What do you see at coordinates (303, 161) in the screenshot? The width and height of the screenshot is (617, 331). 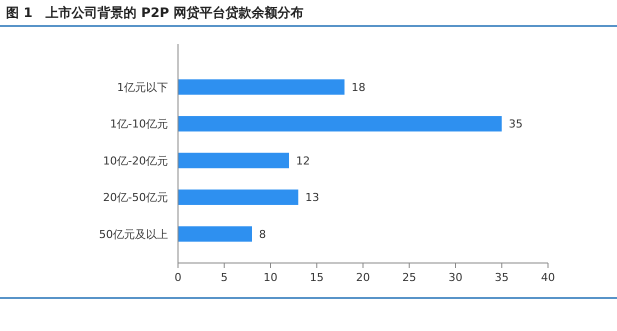 I see `data-label: 12` at bounding box center [303, 161].